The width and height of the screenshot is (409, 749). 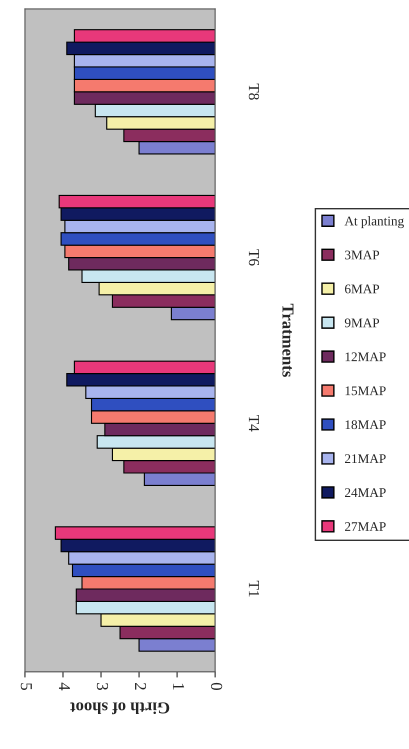 What do you see at coordinates (366, 391) in the screenshot?
I see `legend-label: 15MAP` at bounding box center [366, 391].